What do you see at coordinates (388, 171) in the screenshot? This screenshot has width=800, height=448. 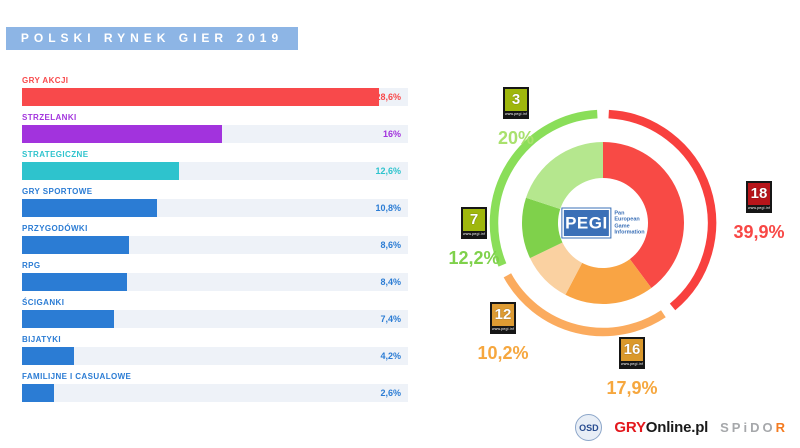 I see `bar-value-label: 12,6%` at bounding box center [388, 171].